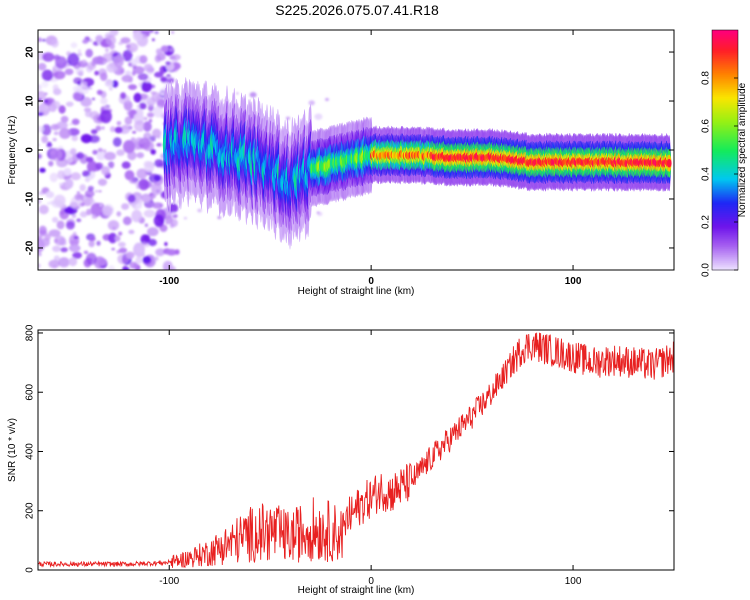 Image resolution: width=750 pixels, height=600 pixels. I want to click on colorbar-frame, so click(725, 150).